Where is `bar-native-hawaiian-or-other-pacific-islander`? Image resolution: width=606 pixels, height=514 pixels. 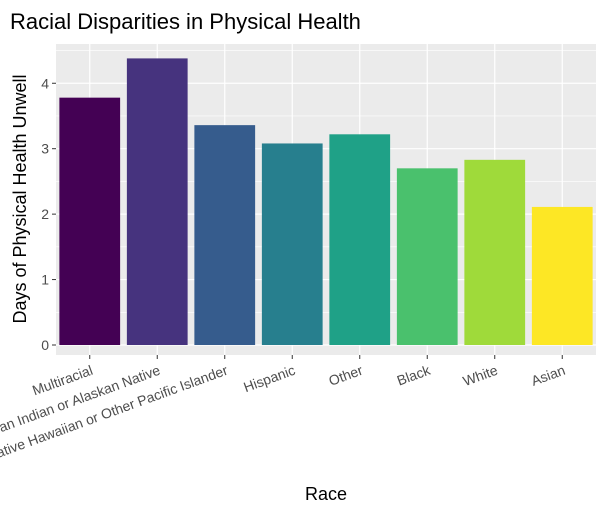 bar-native-hawaiian-or-other-pacific-islander is located at coordinates (225, 235).